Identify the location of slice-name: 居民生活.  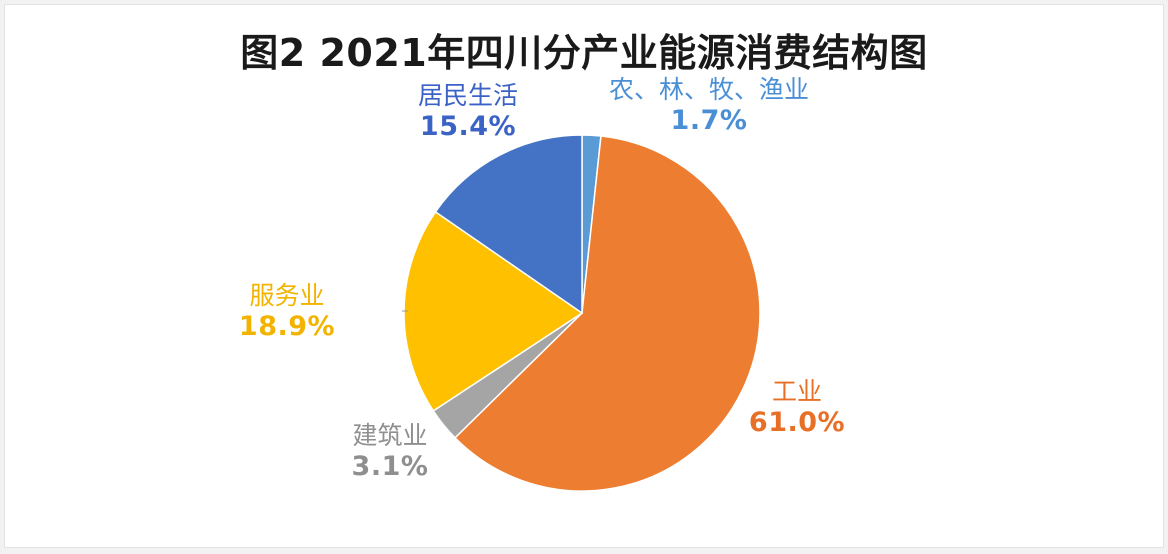
(467, 95).